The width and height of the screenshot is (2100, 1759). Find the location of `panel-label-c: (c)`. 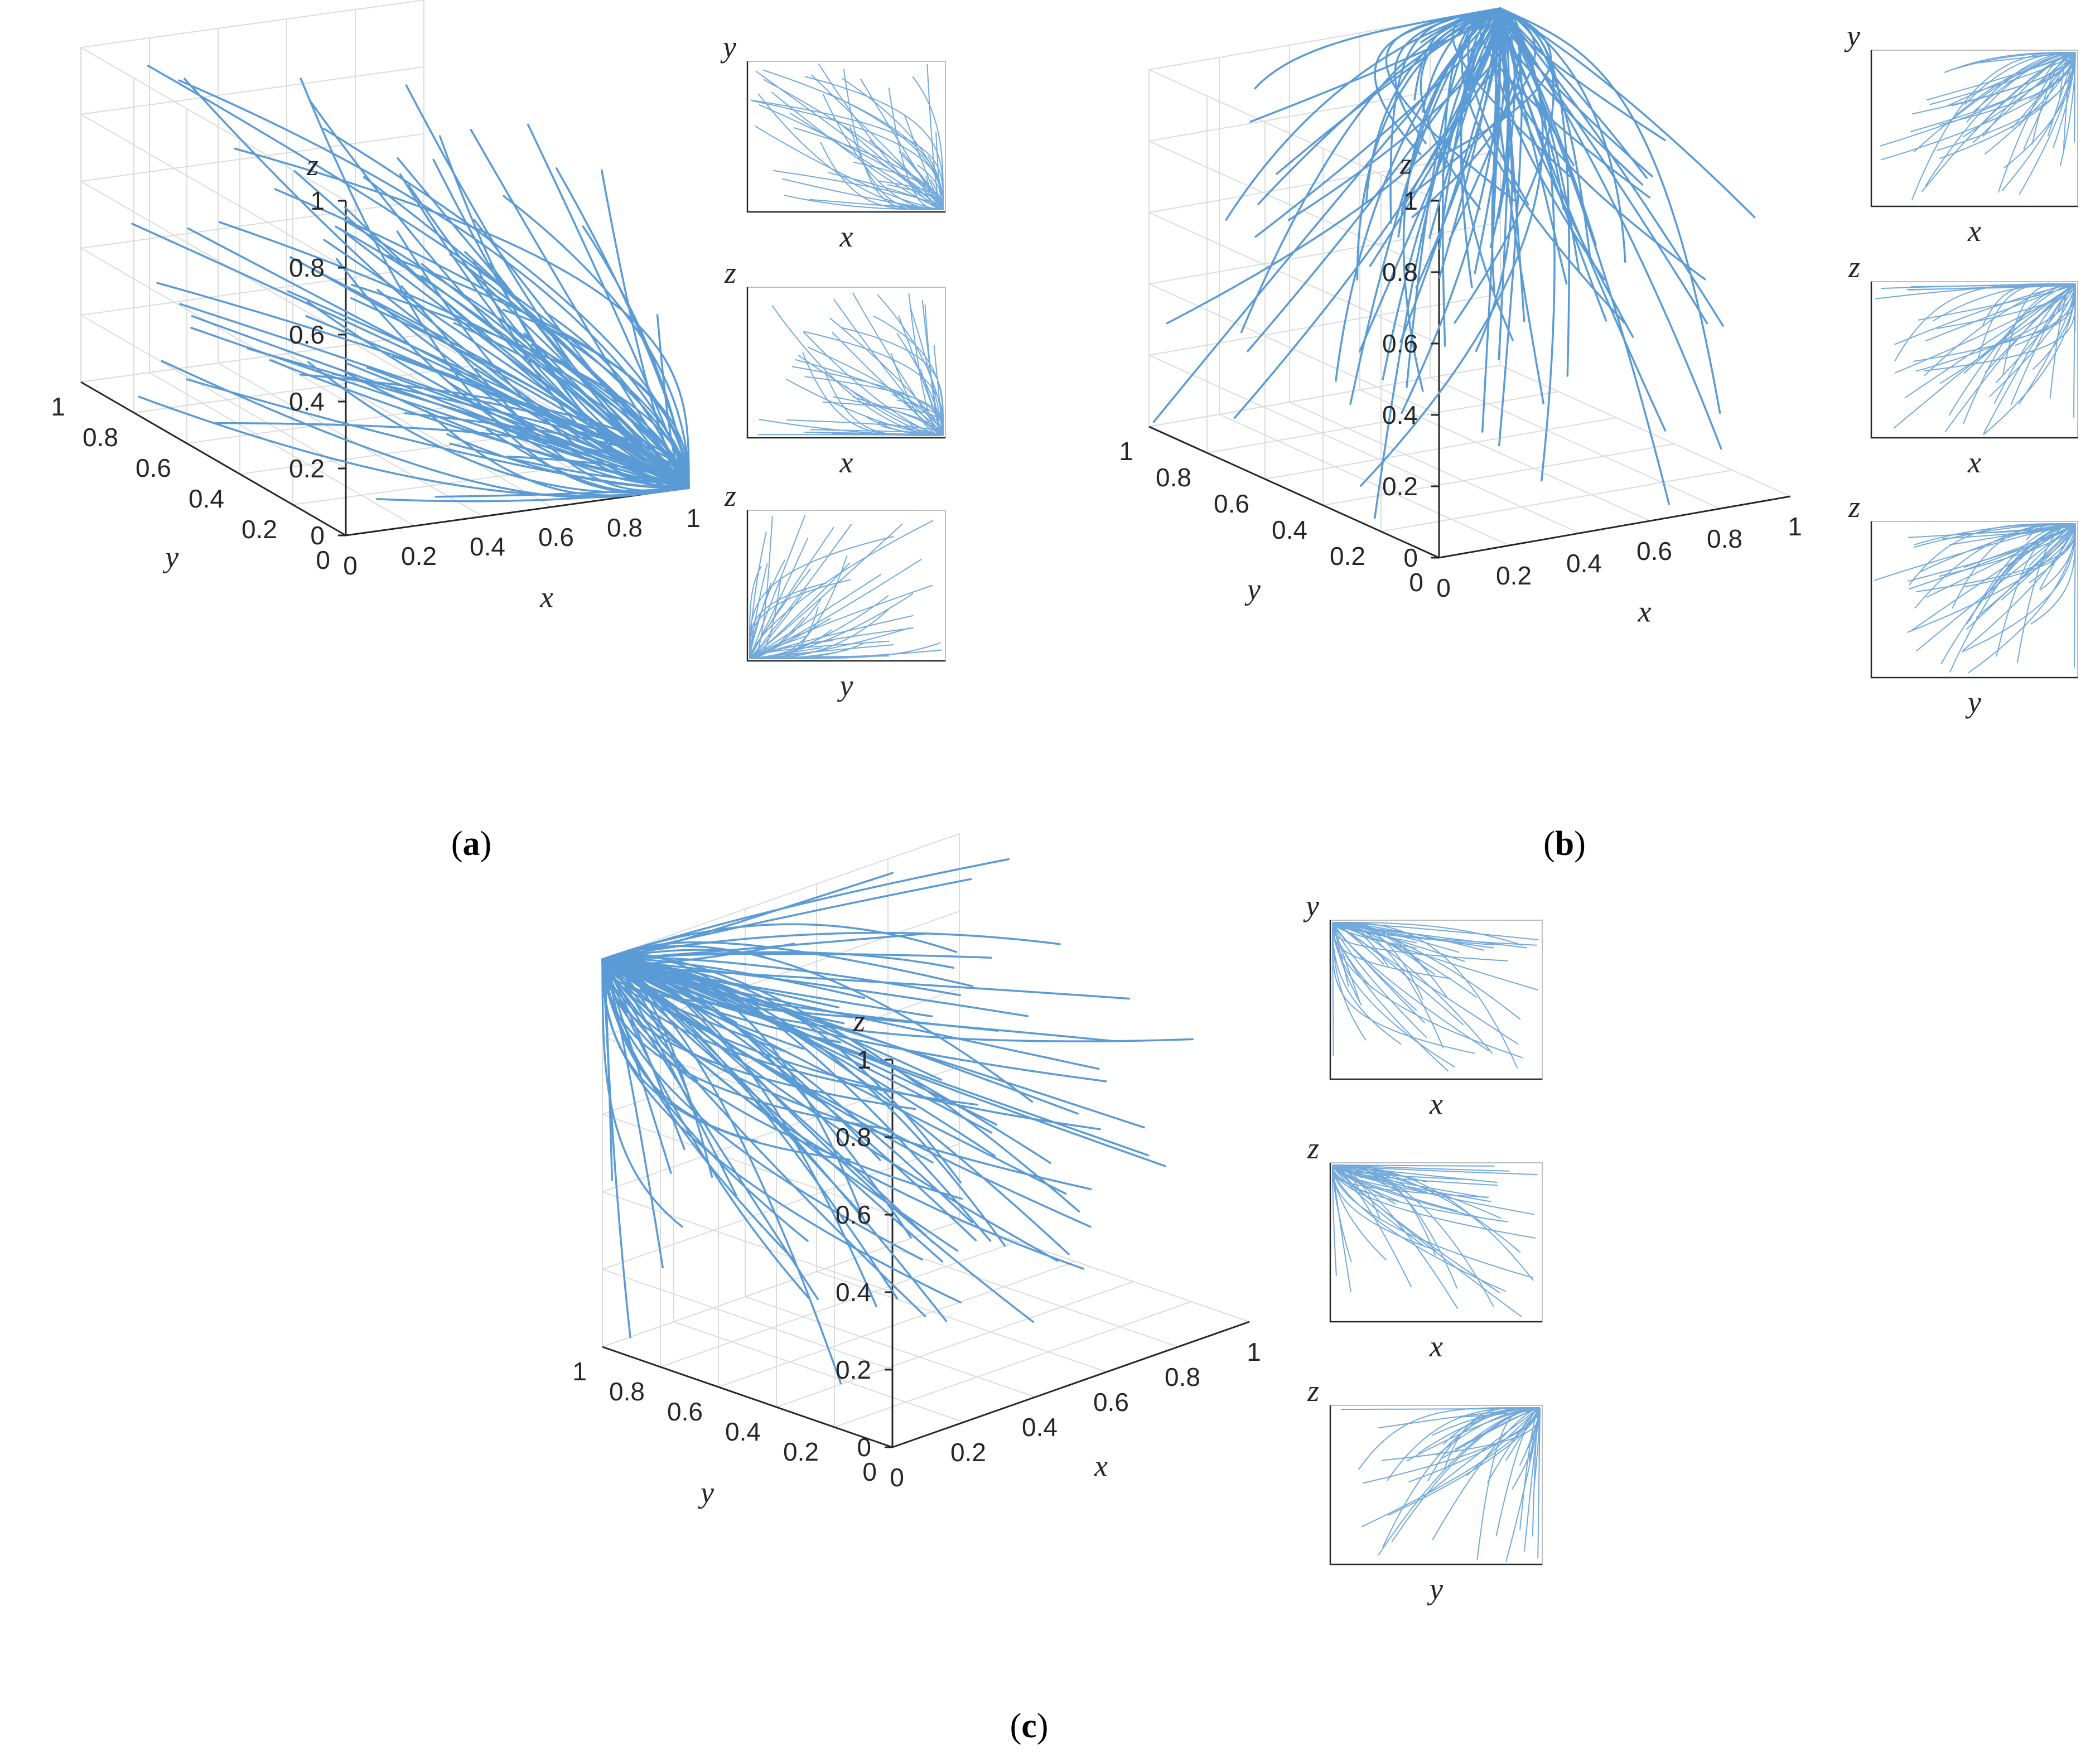

panel-label-c: (c) is located at coordinates (1029, 1726).